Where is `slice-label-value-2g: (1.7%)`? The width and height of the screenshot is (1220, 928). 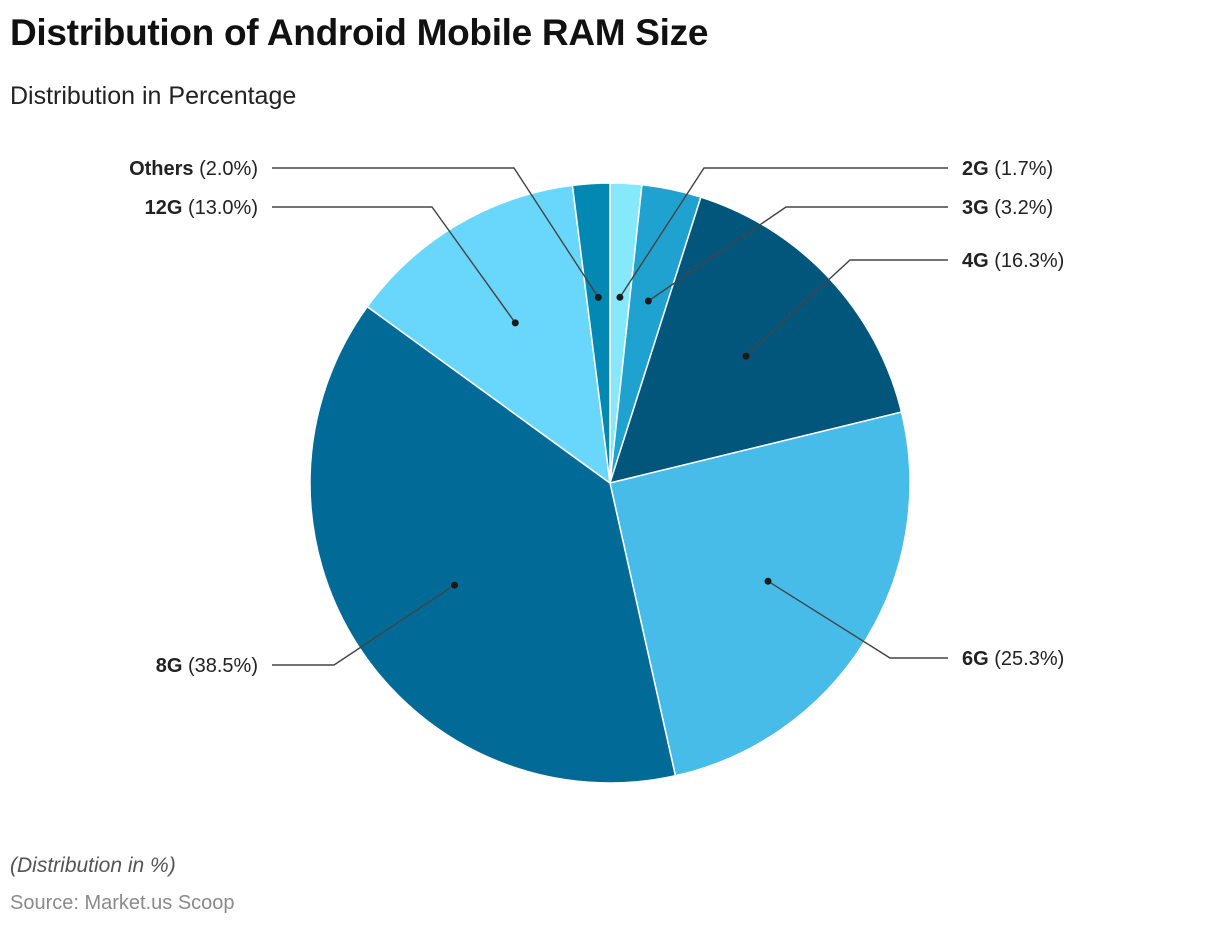 slice-label-value-2g: (1.7%) is located at coordinates (1021, 169).